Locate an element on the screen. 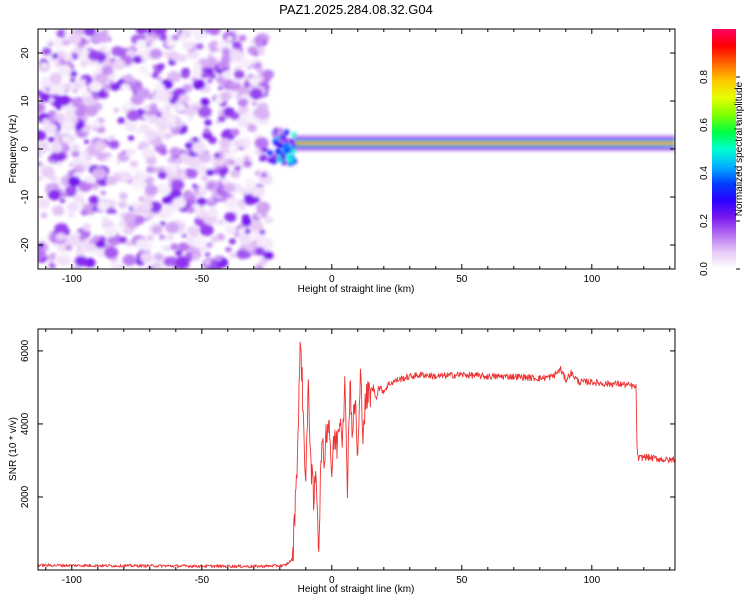  heatmap-carrier-band is located at coordinates (485, 143).